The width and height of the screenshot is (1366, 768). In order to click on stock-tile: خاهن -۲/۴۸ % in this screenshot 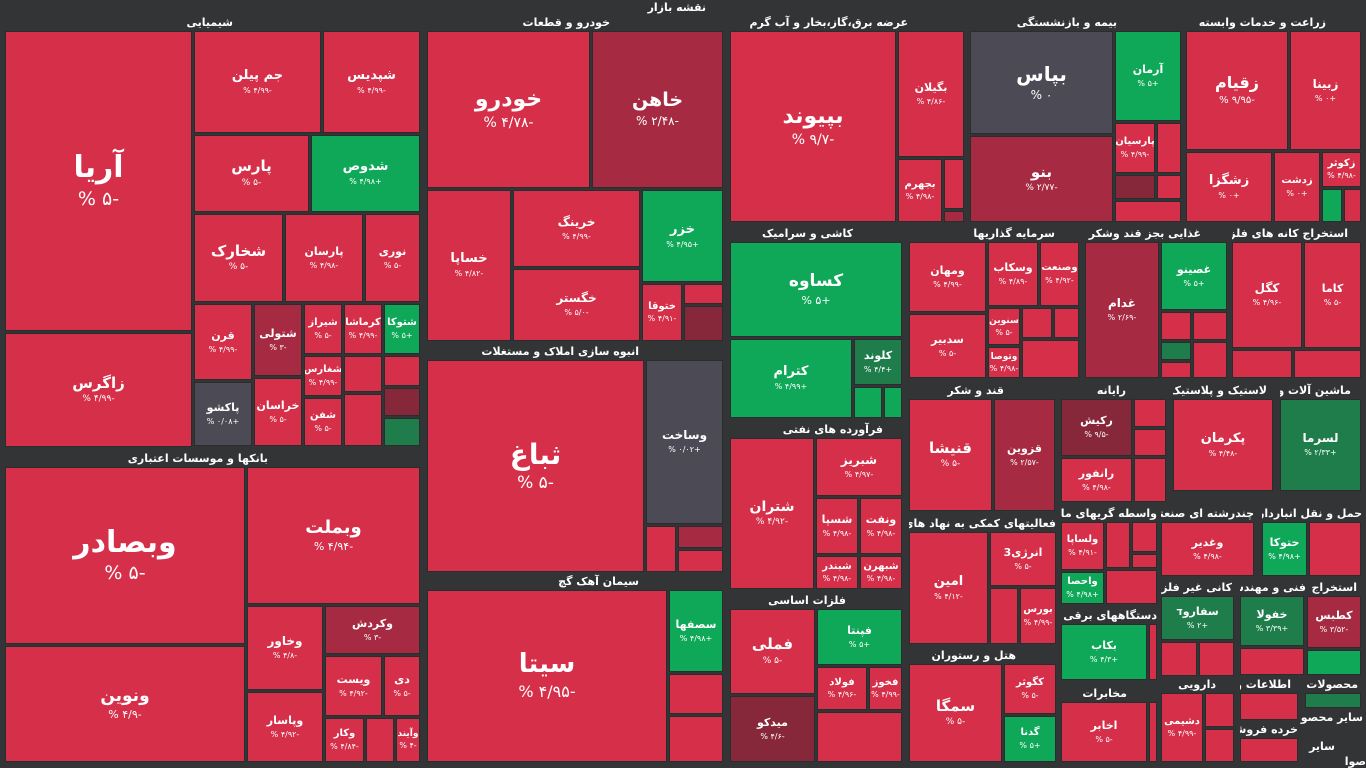, I will do `click(657, 109)`.